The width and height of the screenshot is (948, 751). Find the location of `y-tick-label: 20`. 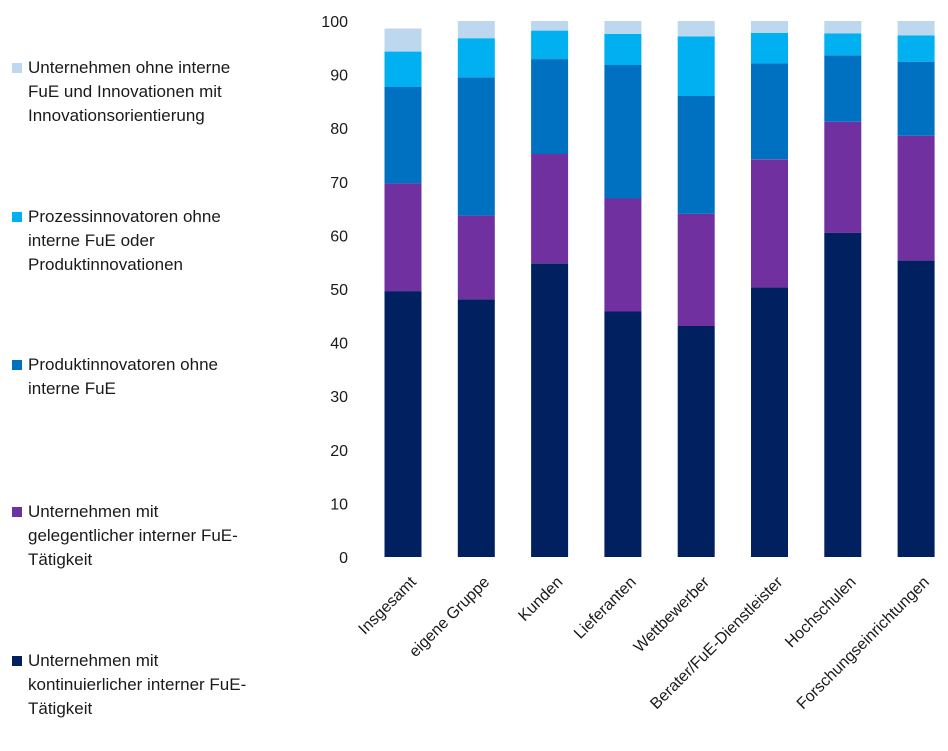

y-tick-label: 20 is located at coordinates (339, 451).